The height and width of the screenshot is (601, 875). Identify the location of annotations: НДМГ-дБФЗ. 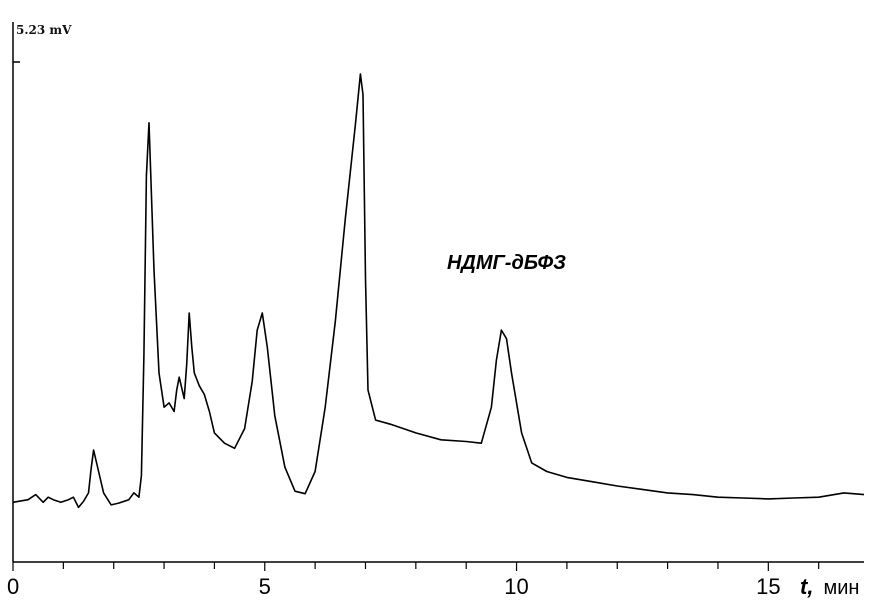
(506, 263).